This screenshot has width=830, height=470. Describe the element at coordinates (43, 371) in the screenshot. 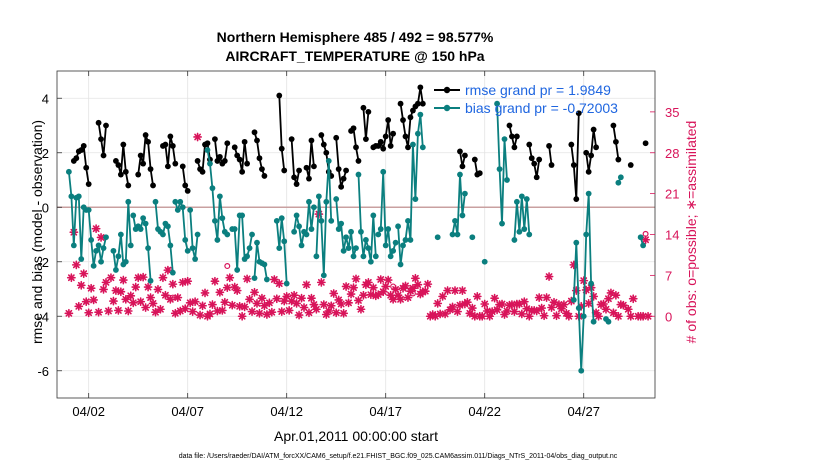

I see `y-tick-label: -6` at that location.